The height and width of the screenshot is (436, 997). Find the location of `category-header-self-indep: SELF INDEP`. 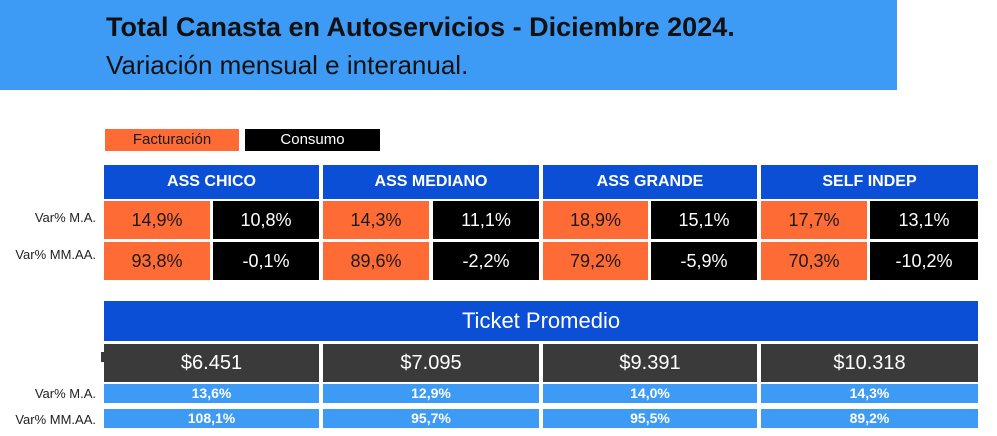

category-header-self-indep: SELF INDEP is located at coordinates (869, 182).